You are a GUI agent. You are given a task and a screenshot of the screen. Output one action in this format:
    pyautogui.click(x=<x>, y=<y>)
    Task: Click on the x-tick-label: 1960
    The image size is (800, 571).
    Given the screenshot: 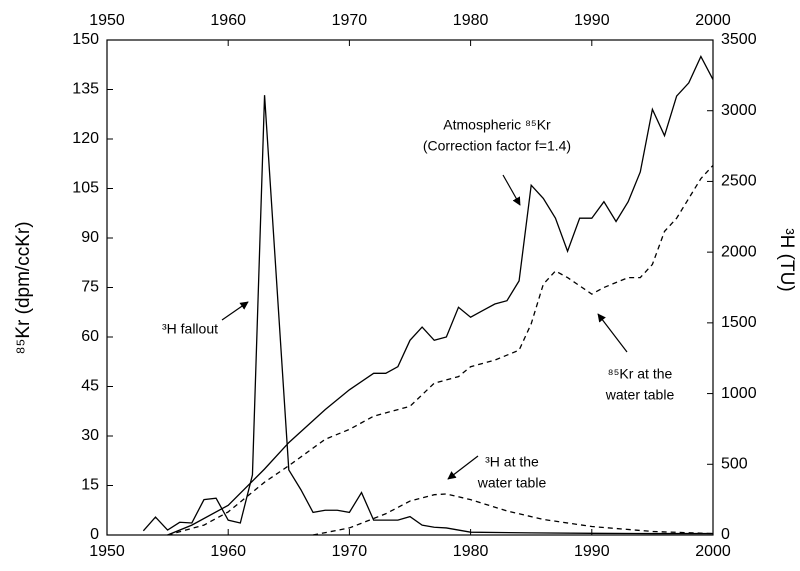 What is the action you would take?
    pyautogui.click(x=228, y=551)
    